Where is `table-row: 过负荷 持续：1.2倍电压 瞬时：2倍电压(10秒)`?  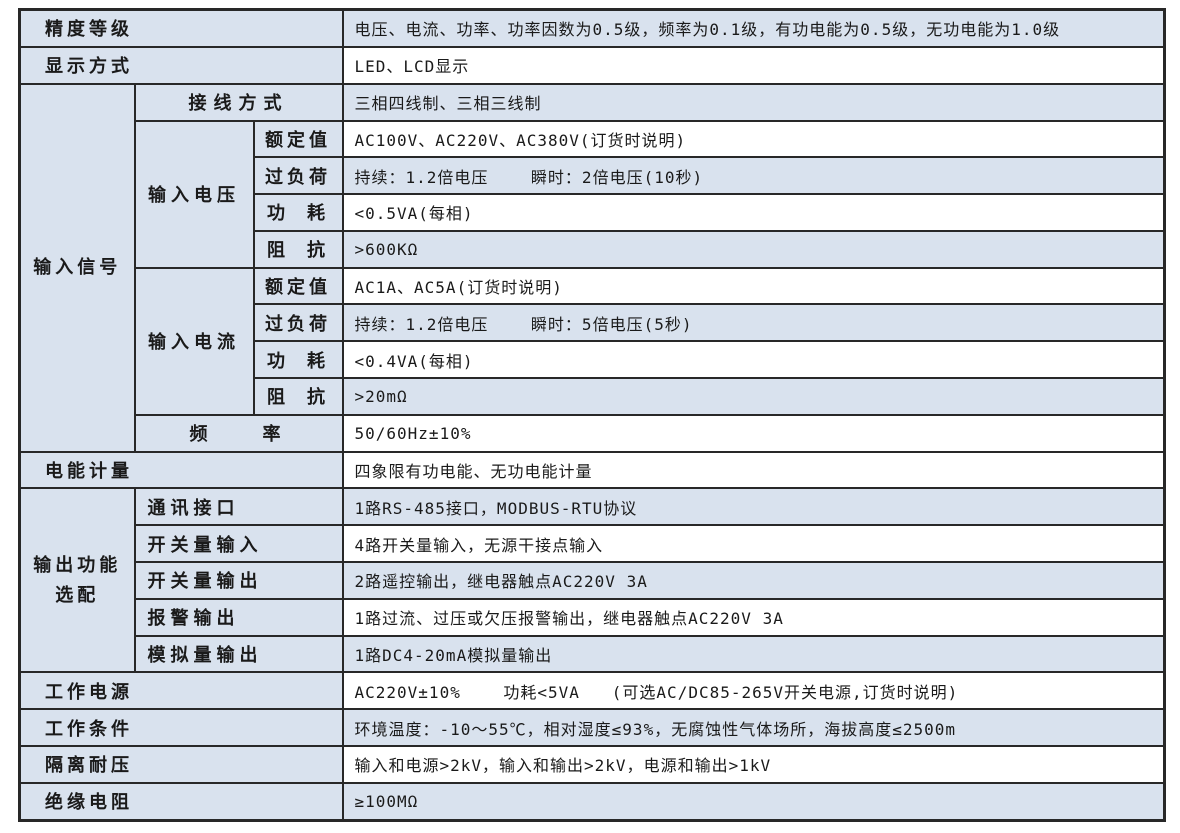 table-row: 过负荷 持续：1.2倍电压 瞬时：2倍电压(10秒) is located at coordinates (593, 176).